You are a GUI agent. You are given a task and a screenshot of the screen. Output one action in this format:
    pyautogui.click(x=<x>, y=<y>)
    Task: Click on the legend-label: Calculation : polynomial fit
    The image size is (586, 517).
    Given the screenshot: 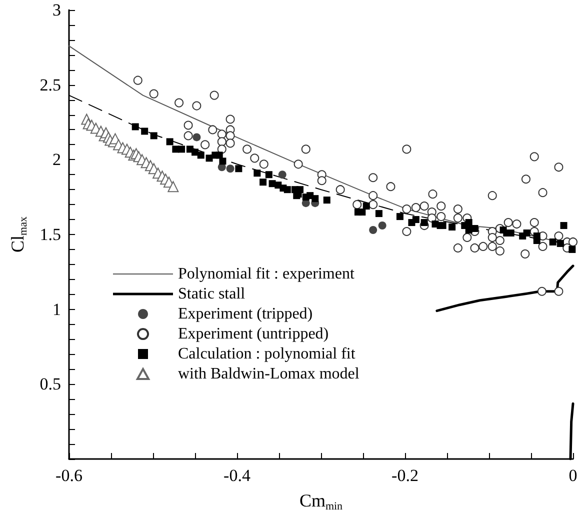 What is the action you would take?
    pyautogui.click(x=267, y=354)
    